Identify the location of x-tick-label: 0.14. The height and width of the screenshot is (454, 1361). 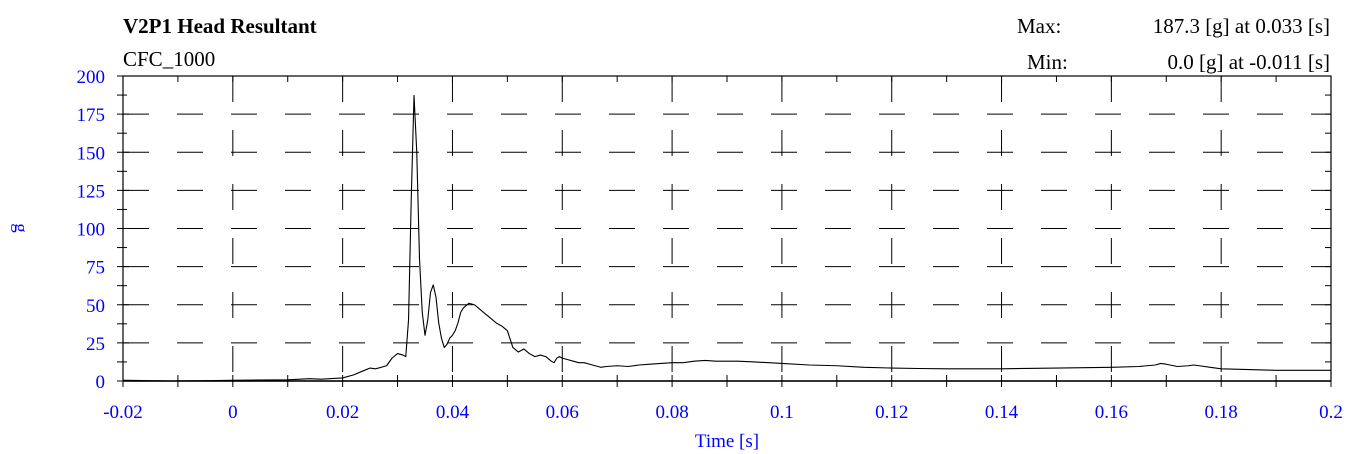
(1002, 412).